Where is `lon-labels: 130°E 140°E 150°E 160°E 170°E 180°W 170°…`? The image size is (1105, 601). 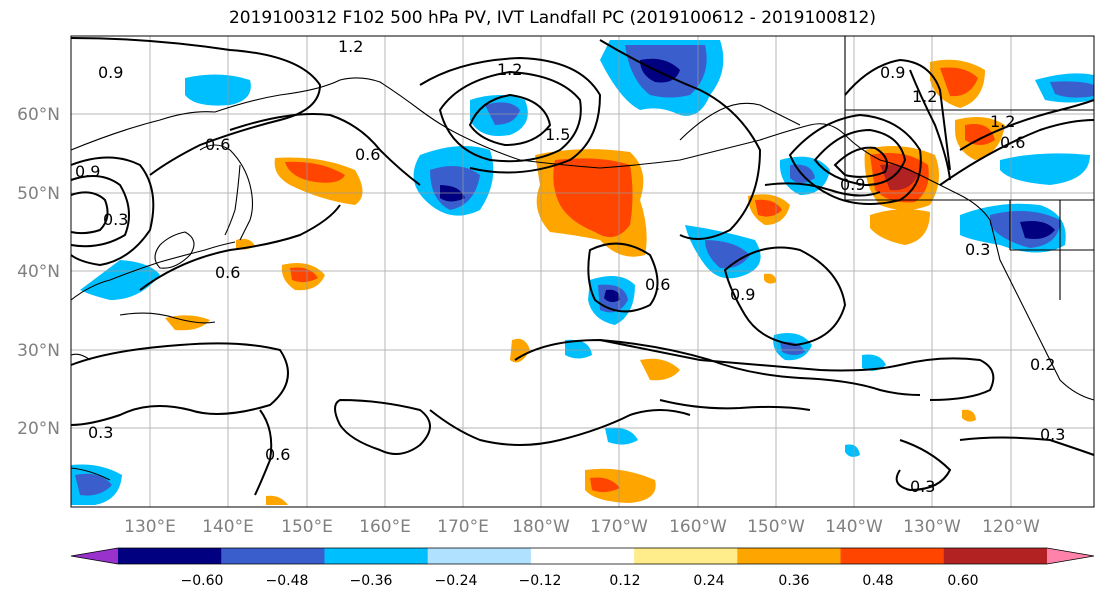 lon-labels: 130°E 140°E 150°E 160°E 170°E 180°W 170°… is located at coordinates (582, 527).